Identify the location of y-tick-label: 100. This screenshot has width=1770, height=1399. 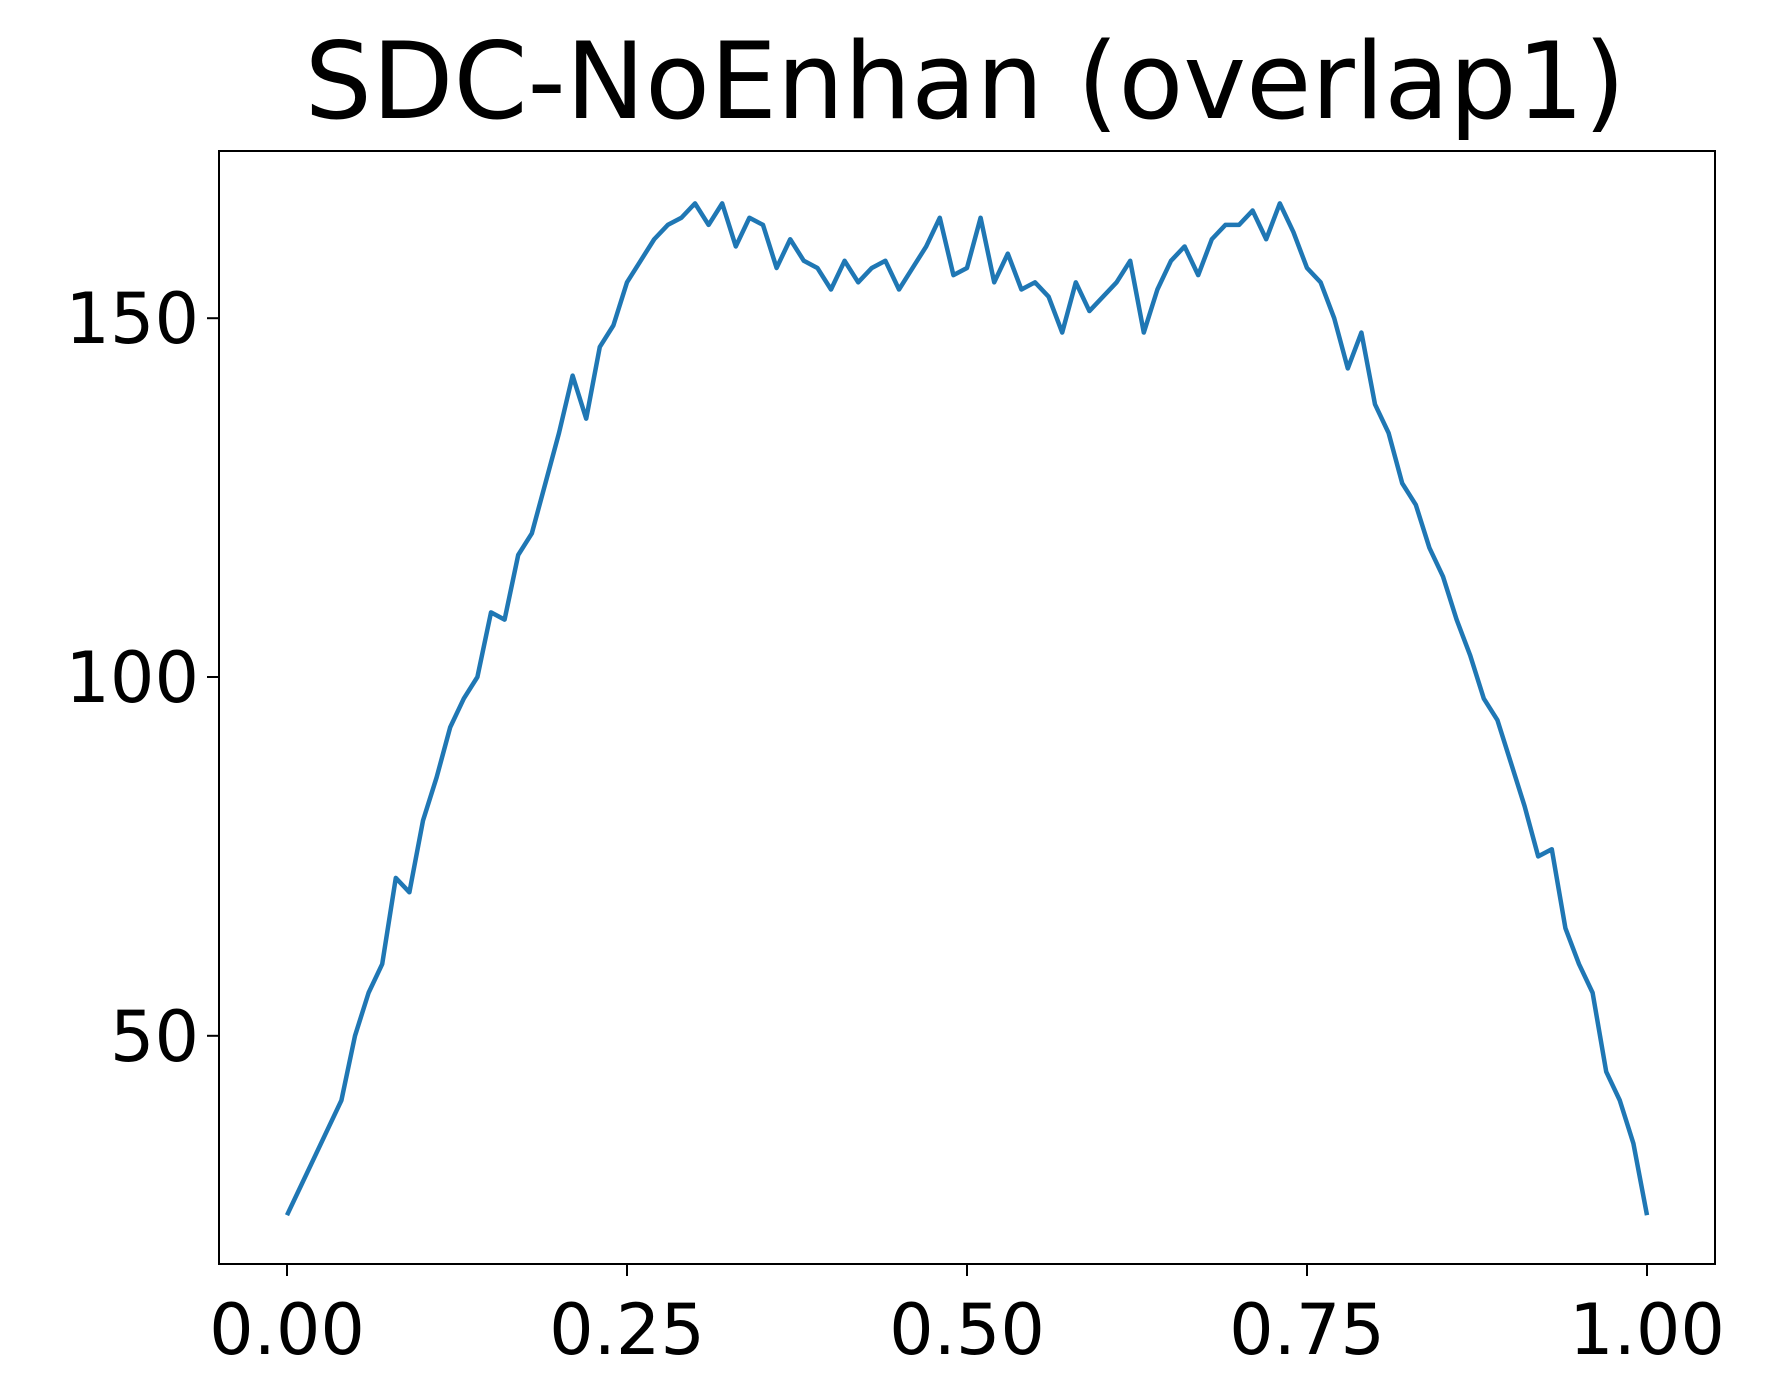
(132, 678).